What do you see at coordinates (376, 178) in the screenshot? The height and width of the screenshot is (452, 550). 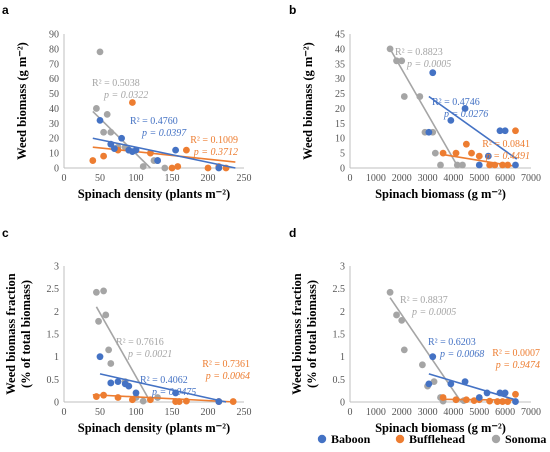 I see `x-tick-label: 1000` at bounding box center [376, 178].